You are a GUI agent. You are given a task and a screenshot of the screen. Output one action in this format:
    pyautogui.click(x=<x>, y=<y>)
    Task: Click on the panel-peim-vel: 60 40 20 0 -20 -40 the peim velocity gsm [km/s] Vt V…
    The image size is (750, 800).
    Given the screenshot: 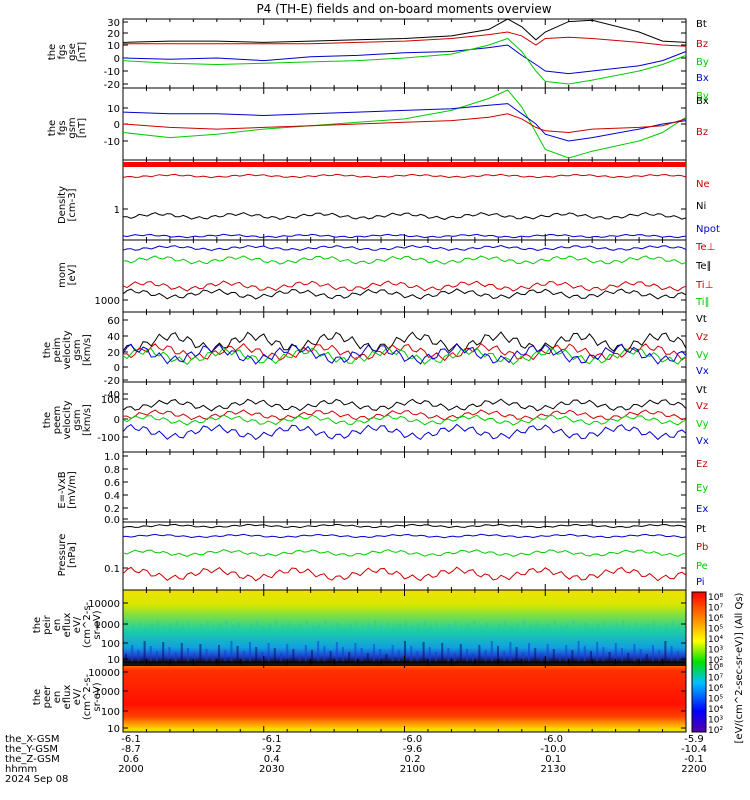 What is the action you would take?
    pyautogui.click(x=375, y=356)
    